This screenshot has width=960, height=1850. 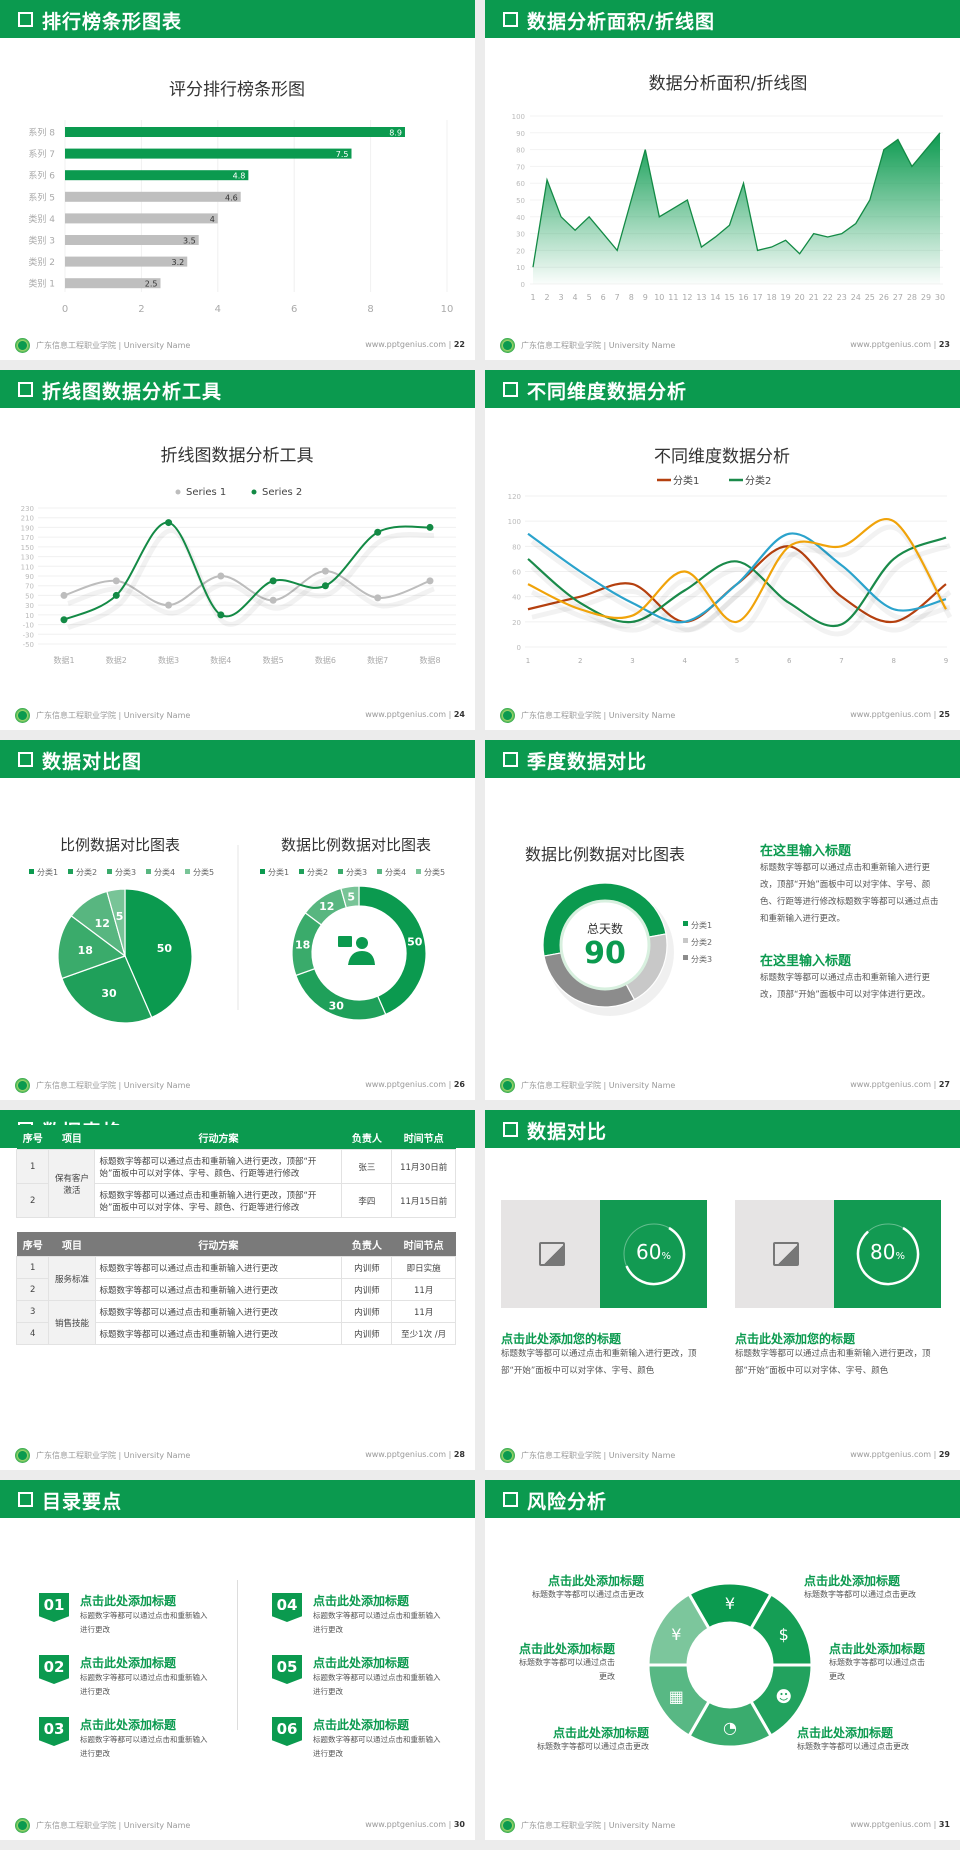 I want to click on y-tick-label: 100, so click(x=518, y=117).